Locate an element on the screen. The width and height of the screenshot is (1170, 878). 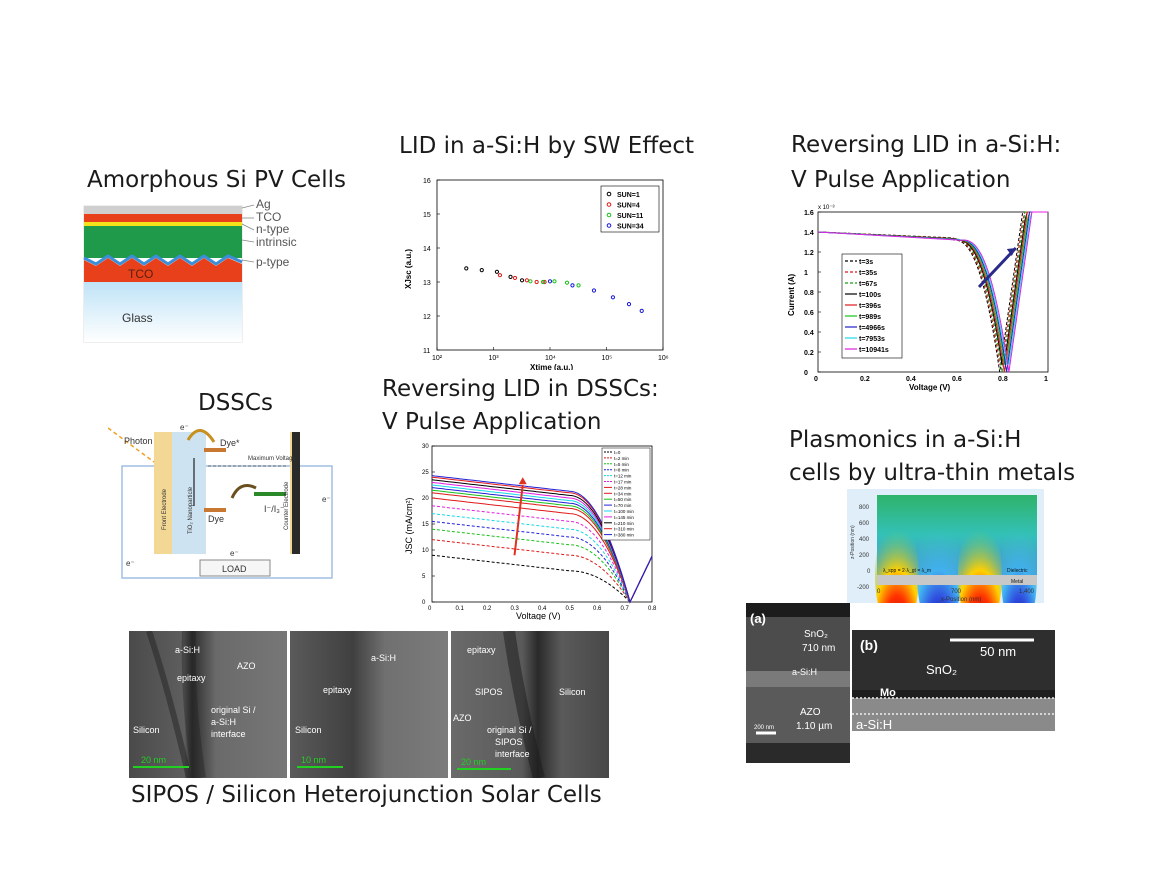
chart3-legend-label: t=210 min is located at coordinates (624, 523).